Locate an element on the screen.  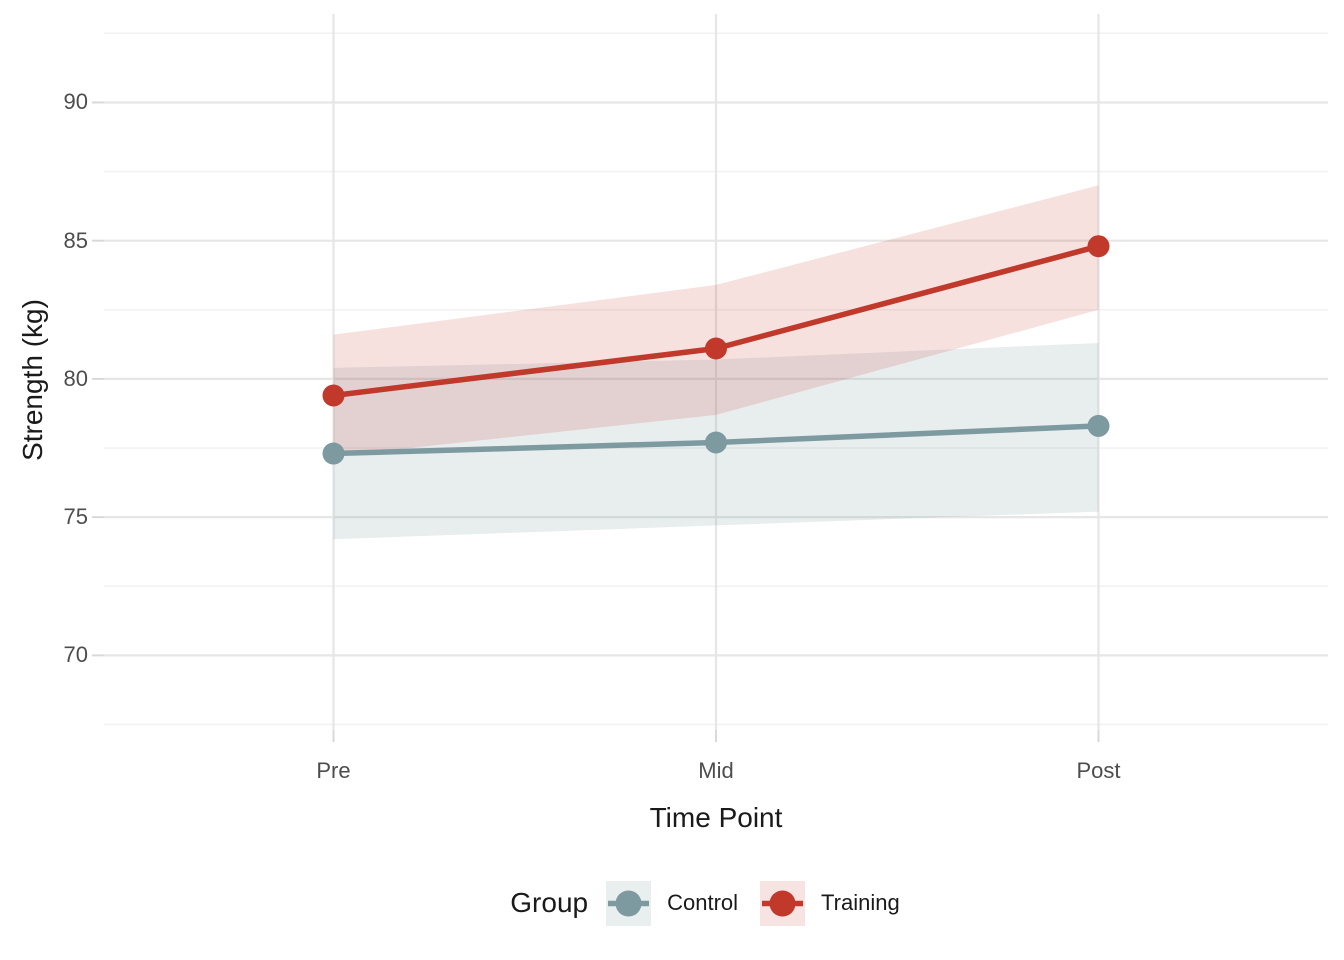
y-tick-label-75: 75 is located at coordinates (75, 517).